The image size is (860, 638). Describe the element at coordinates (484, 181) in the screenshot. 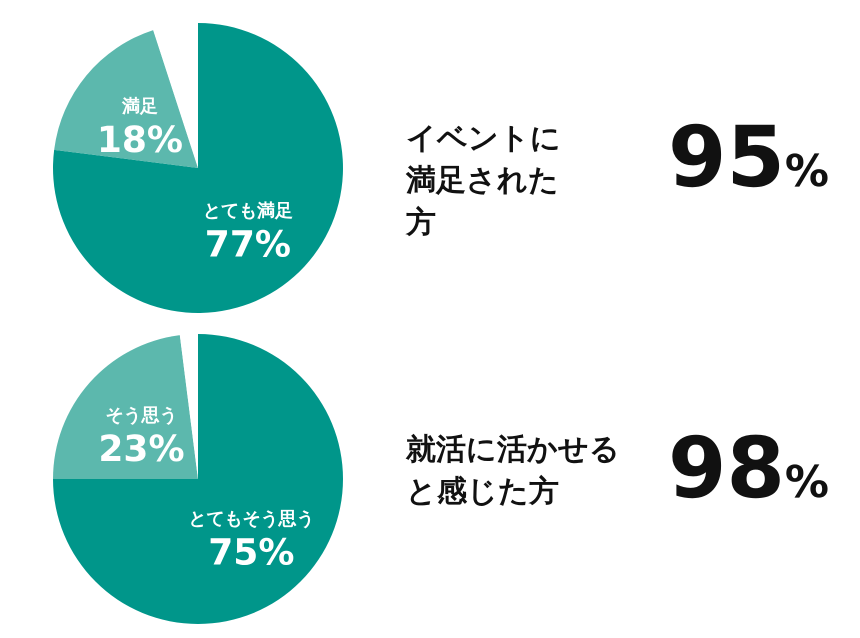

I see `text: イベントに満足された方` at that location.